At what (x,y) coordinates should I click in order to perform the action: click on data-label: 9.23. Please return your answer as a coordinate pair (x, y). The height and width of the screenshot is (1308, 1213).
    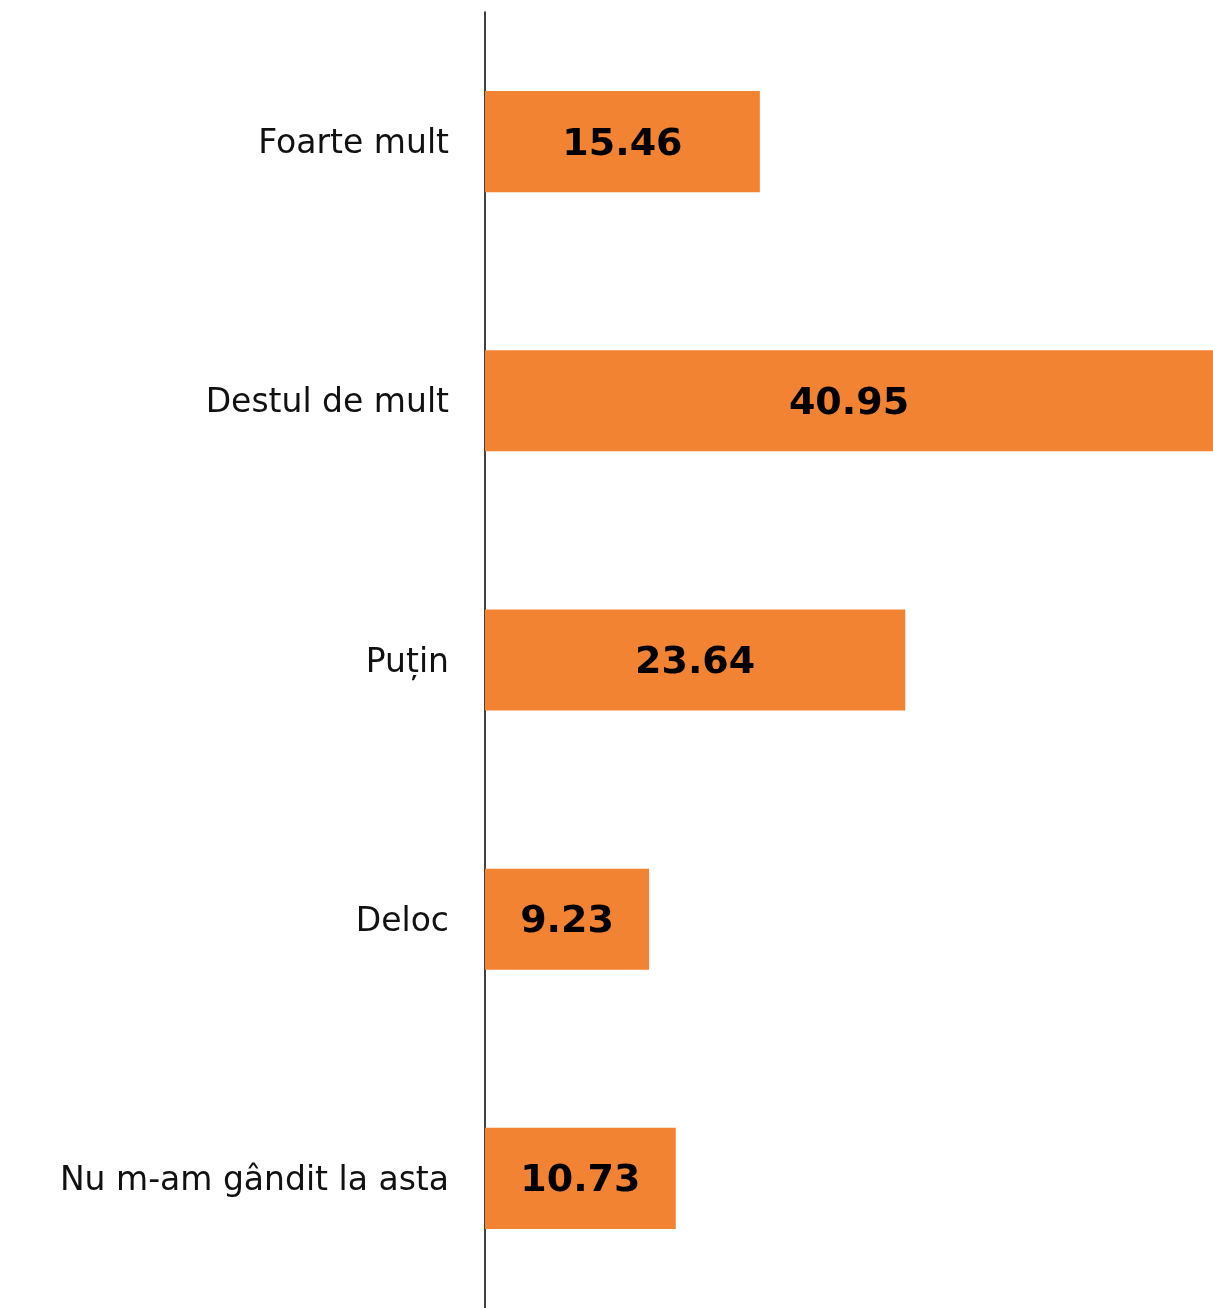
    Looking at the image, I should click on (567, 919).